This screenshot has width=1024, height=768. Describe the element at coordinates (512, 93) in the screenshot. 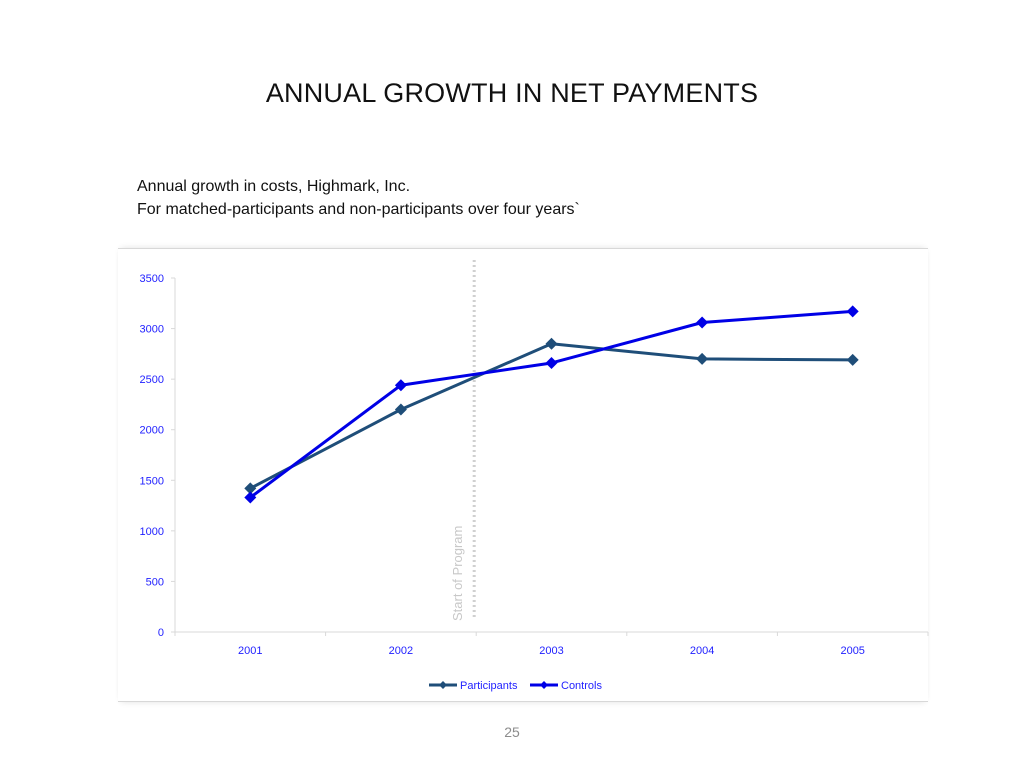

I see `slide-title: ANNUAL GROWTH IN NET PAYMENTS` at that location.